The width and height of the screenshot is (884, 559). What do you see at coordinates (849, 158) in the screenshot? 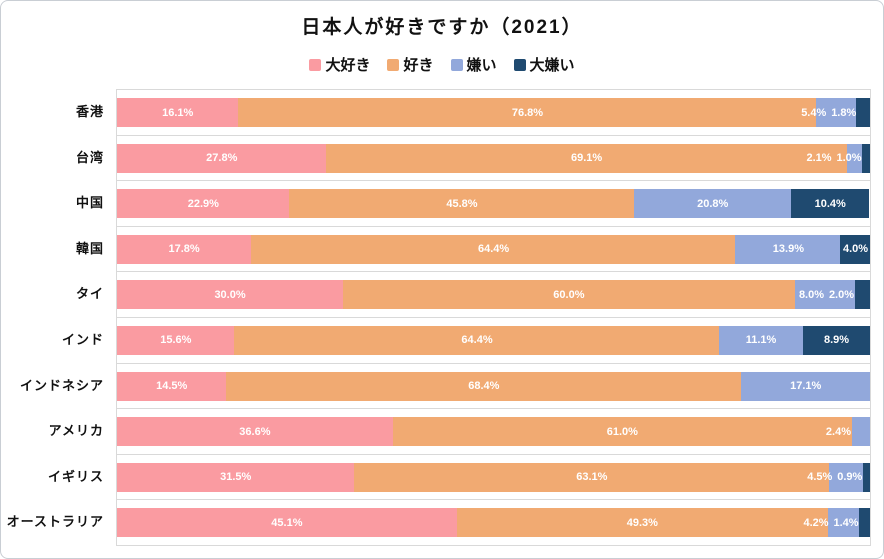
I see `value-label: 1.0%` at bounding box center [849, 158].